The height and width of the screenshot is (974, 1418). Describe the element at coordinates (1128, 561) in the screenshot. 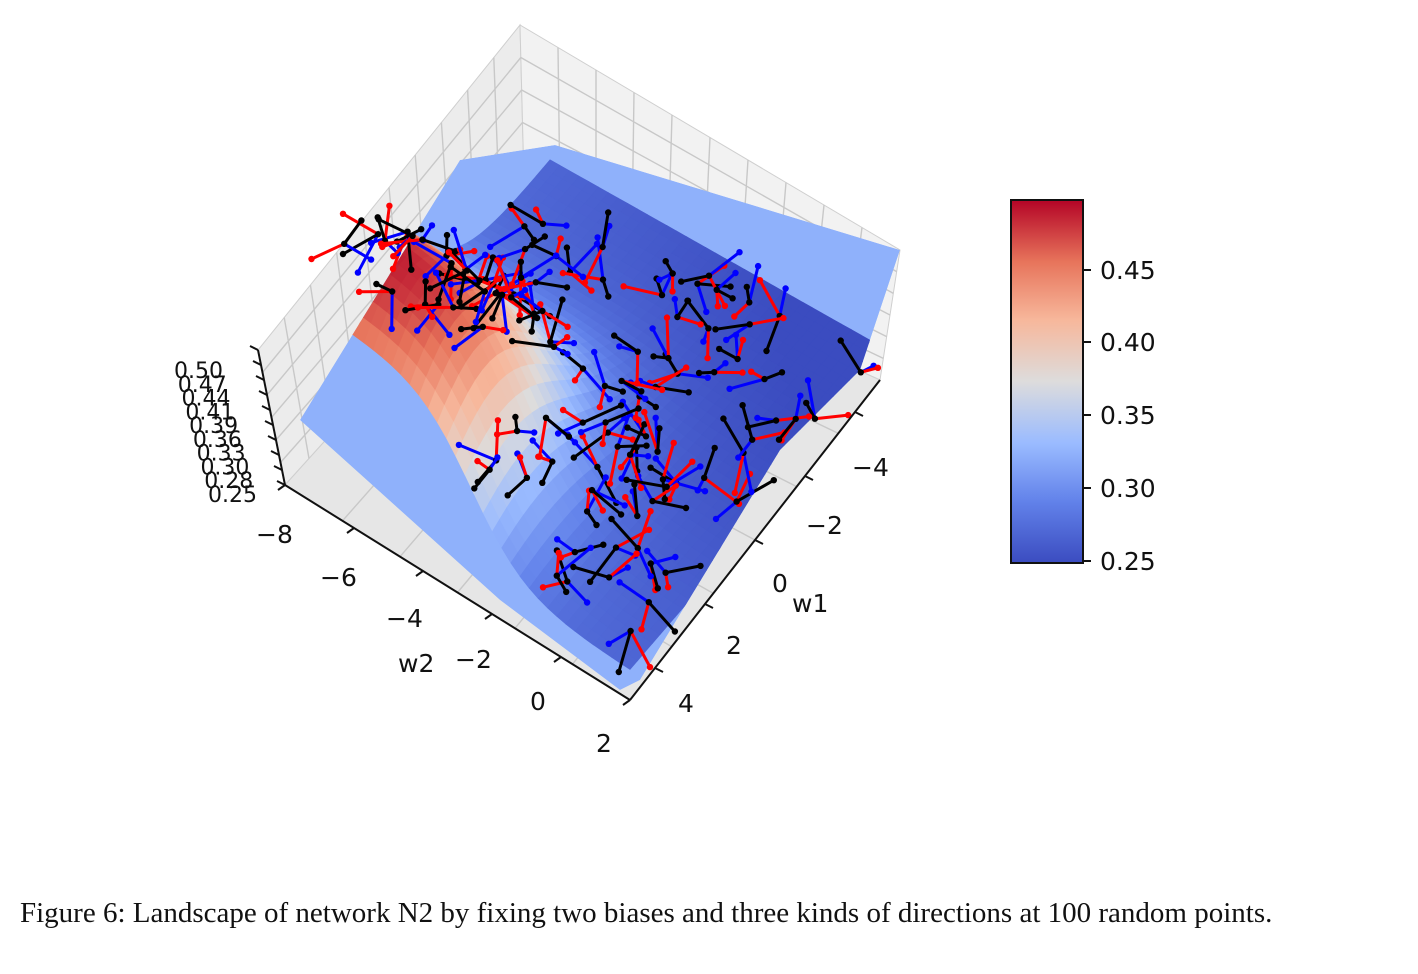

I see `colorbar-tick: 0.25` at that location.